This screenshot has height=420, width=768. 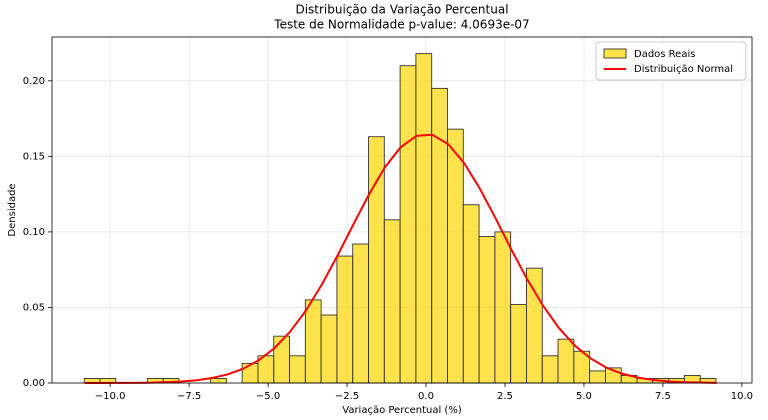 I want to click on y-tick-label: 0.10, so click(x=34, y=232).